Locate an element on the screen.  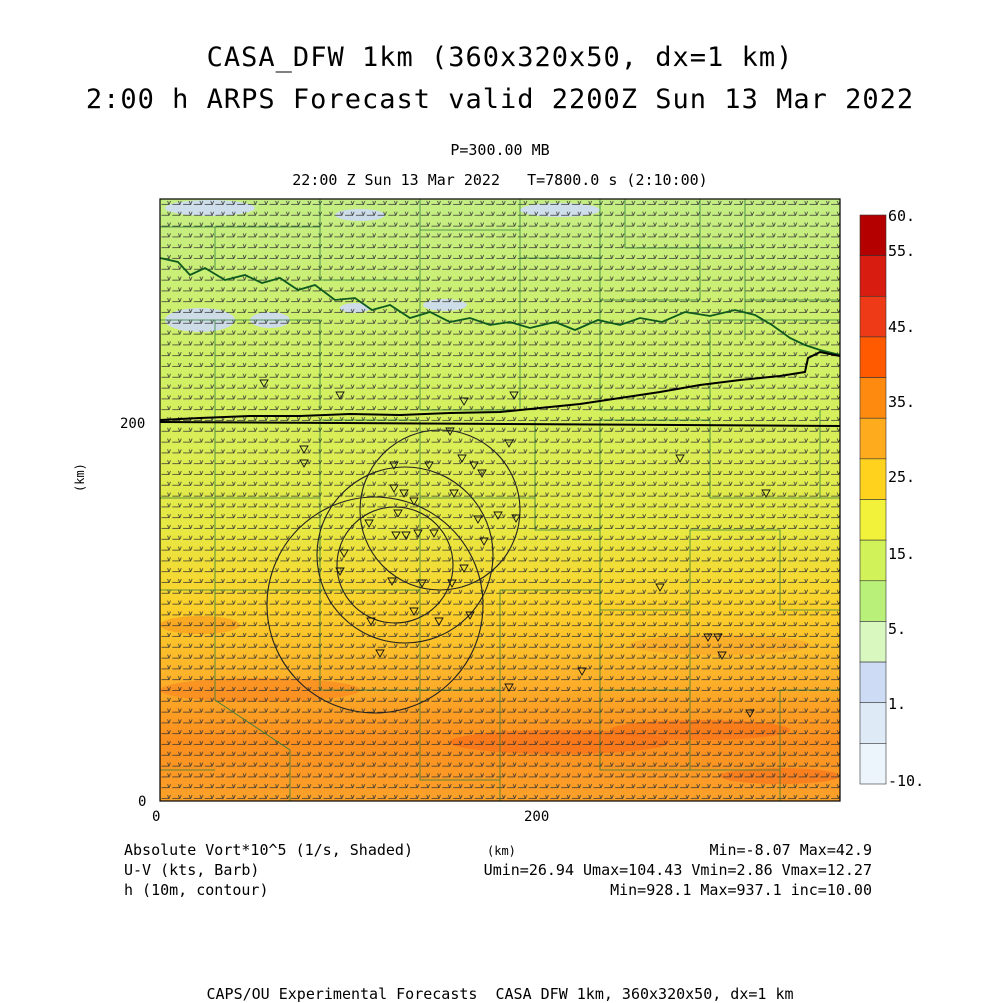
colorbar is located at coordinates (873, 499).